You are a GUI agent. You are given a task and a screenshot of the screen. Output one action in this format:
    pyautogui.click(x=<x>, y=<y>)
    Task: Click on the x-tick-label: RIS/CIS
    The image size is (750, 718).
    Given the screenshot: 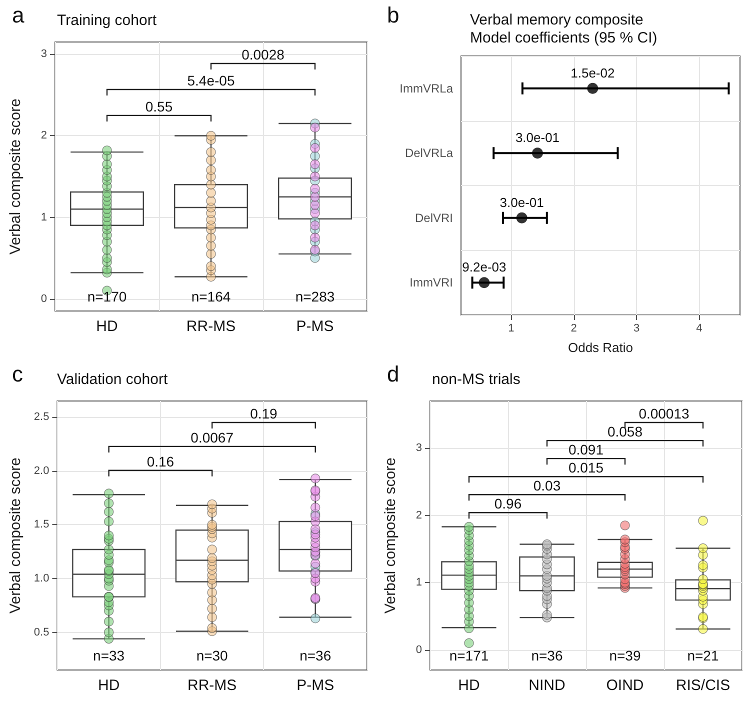 What is the action you would take?
    pyautogui.click(x=703, y=685)
    